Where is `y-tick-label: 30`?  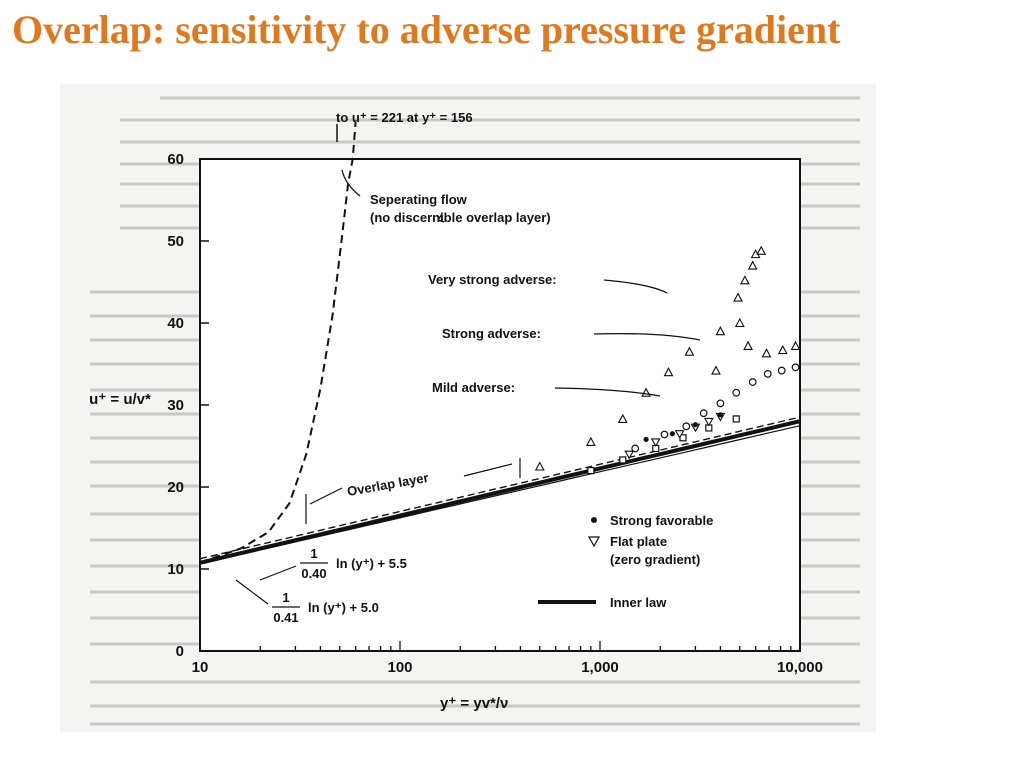
y-tick-label: 30 is located at coordinates (175, 405).